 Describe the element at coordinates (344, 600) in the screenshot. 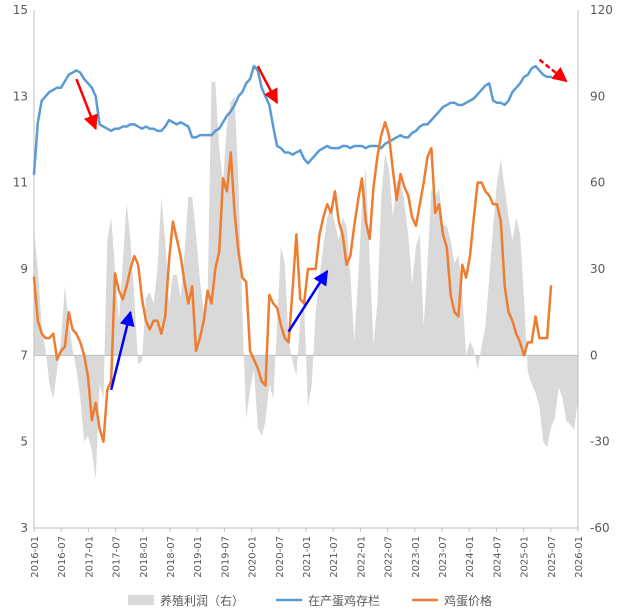

I see `legend-label-layers: 在产蛋鸡存栏` at that location.